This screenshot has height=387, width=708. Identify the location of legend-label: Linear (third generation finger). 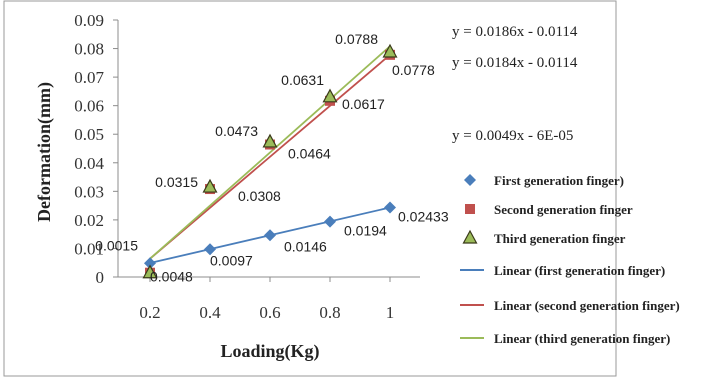
(582, 338).